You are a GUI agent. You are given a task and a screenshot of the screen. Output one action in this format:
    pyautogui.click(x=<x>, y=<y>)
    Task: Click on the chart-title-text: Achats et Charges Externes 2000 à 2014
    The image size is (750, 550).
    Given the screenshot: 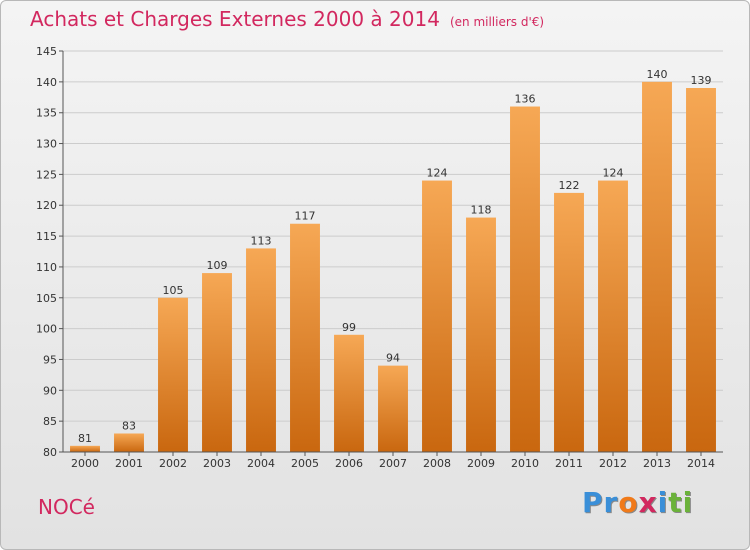 What is the action you would take?
    pyautogui.click(x=235, y=19)
    